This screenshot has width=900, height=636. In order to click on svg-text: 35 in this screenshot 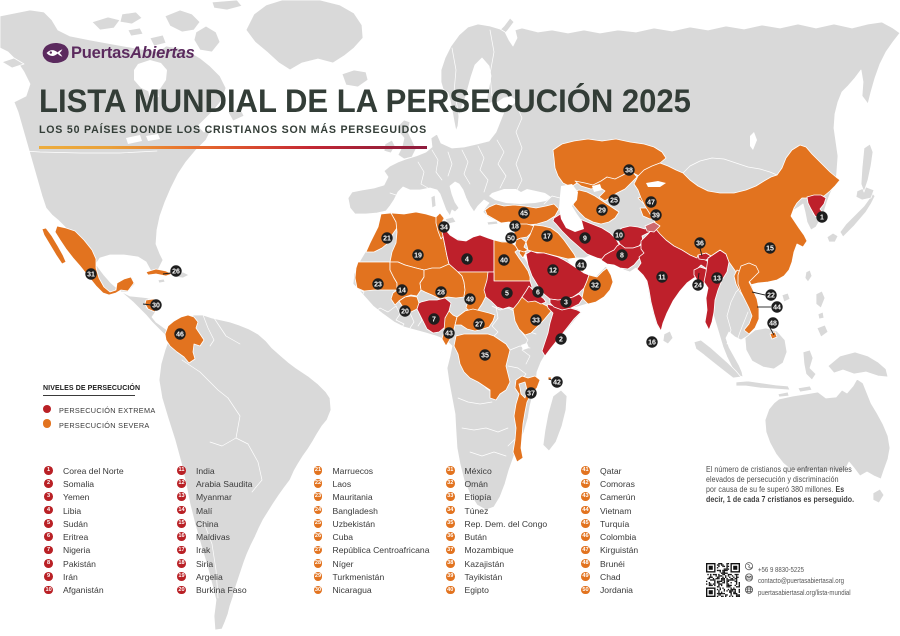, I will do `click(485, 356)`.